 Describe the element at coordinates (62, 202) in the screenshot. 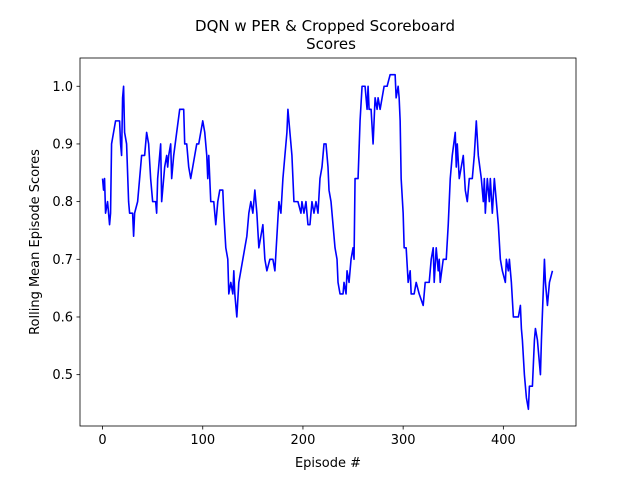

I see `y-tick-label: 0.8` at that location.